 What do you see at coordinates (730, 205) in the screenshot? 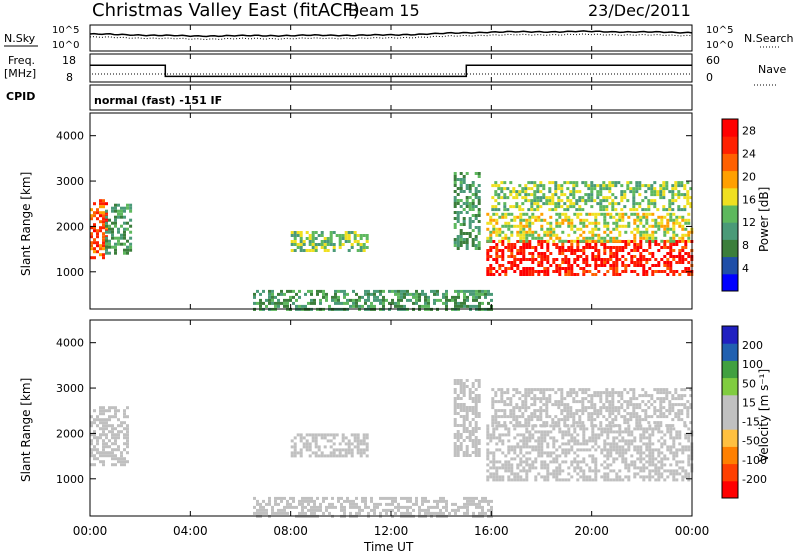
I see `colorbar-frame` at bounding box center [730, 205].